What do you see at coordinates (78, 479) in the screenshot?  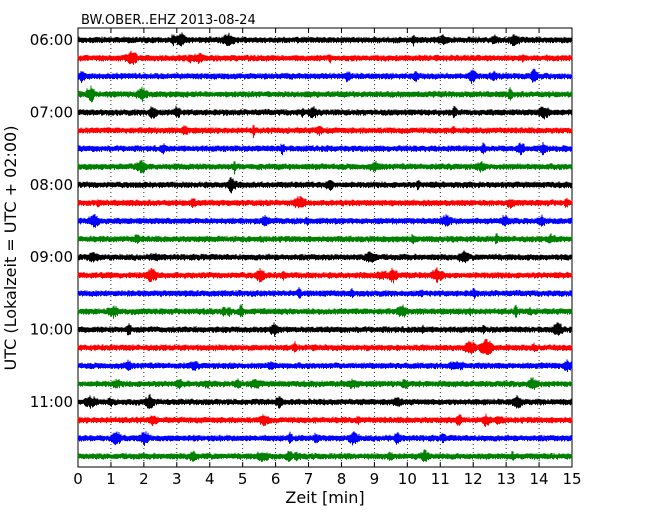 I see `x-tick-label: 0` at bounding box center [78, 479].